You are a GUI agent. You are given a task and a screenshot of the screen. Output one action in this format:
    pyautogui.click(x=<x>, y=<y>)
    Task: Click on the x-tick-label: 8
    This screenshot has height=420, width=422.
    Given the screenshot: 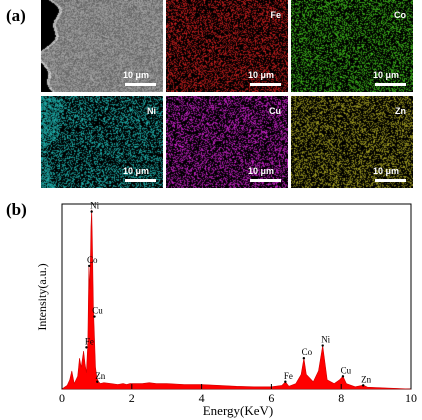 What is the action you would take?
    pyautogui.click(x=341, y=398)
    